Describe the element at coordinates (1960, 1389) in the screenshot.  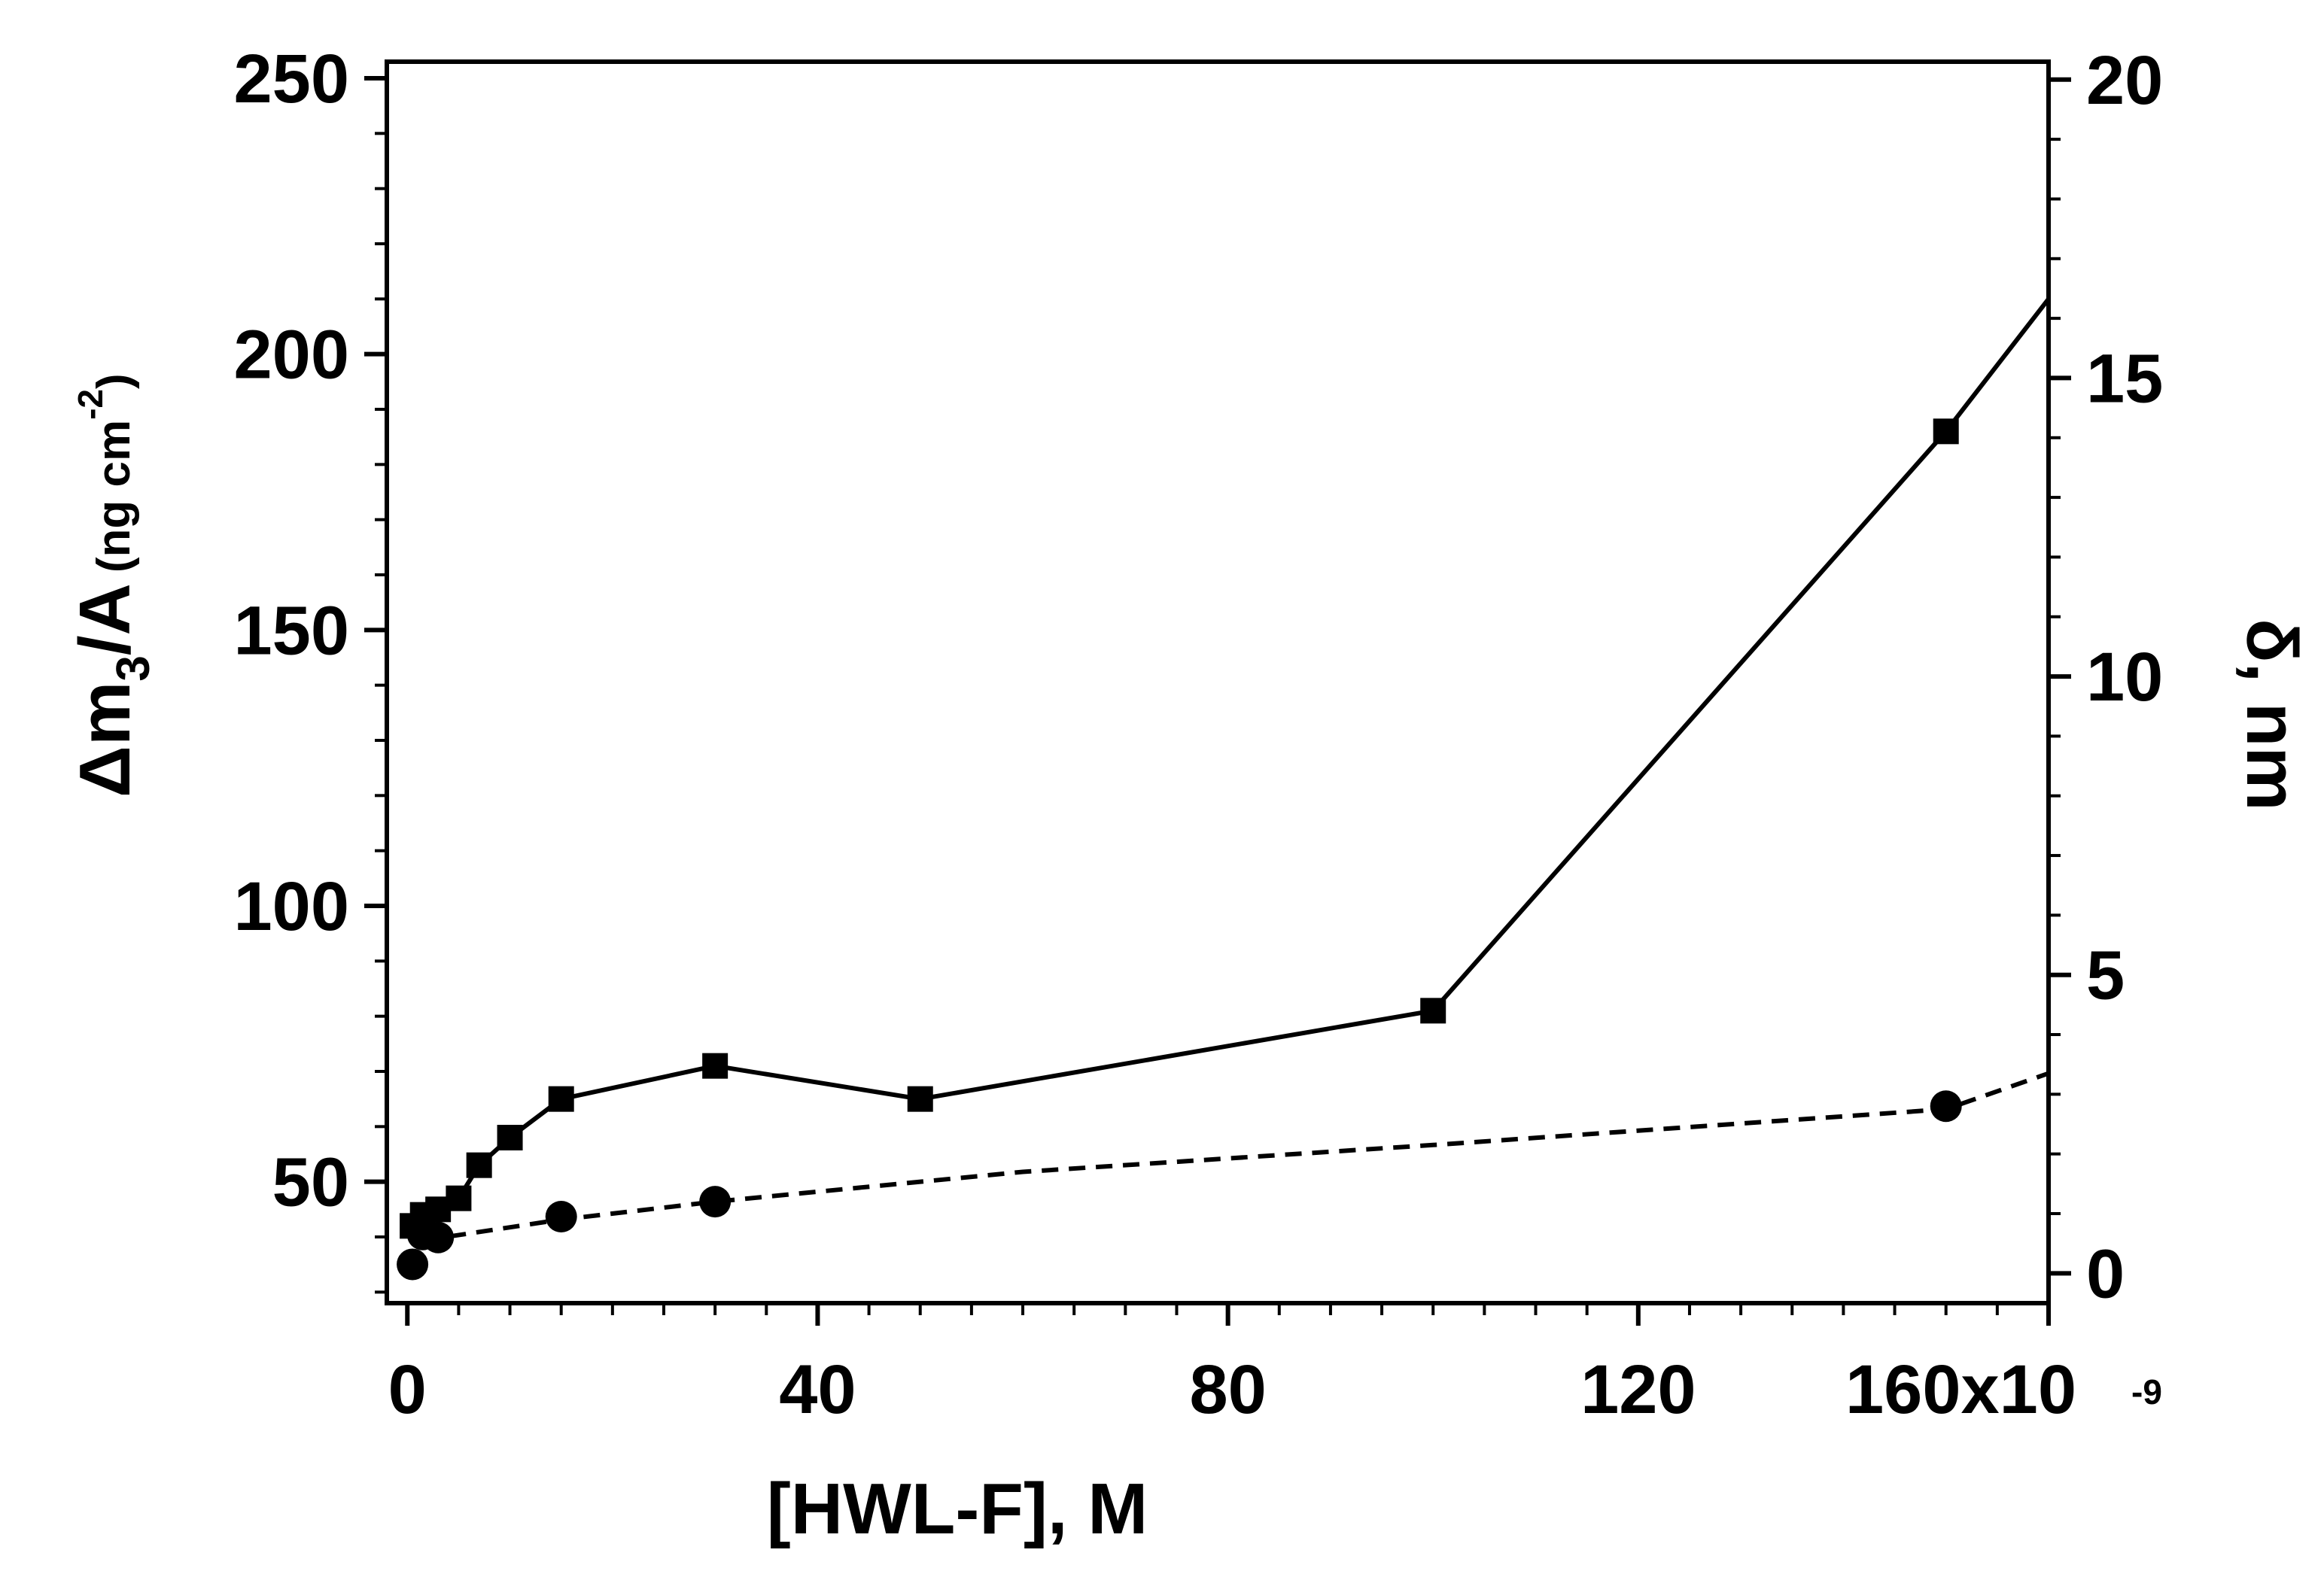
I see `x-tick-label: 160x10` at that location.